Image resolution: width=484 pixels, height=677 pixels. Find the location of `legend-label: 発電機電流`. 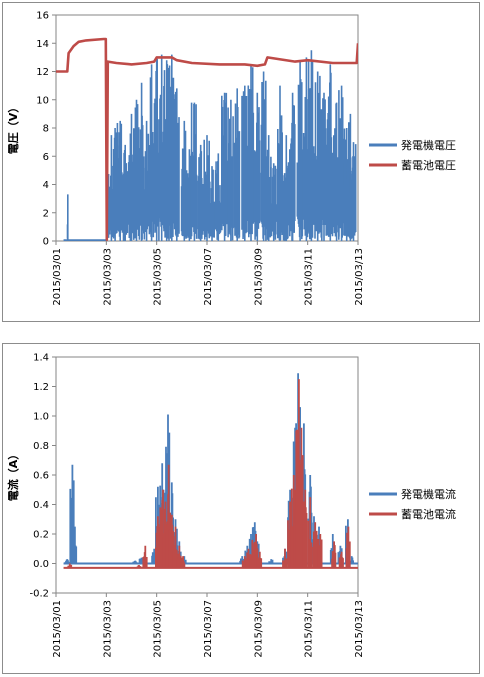

legend-label: 発電機電流 is located at coordinates (428, 494).